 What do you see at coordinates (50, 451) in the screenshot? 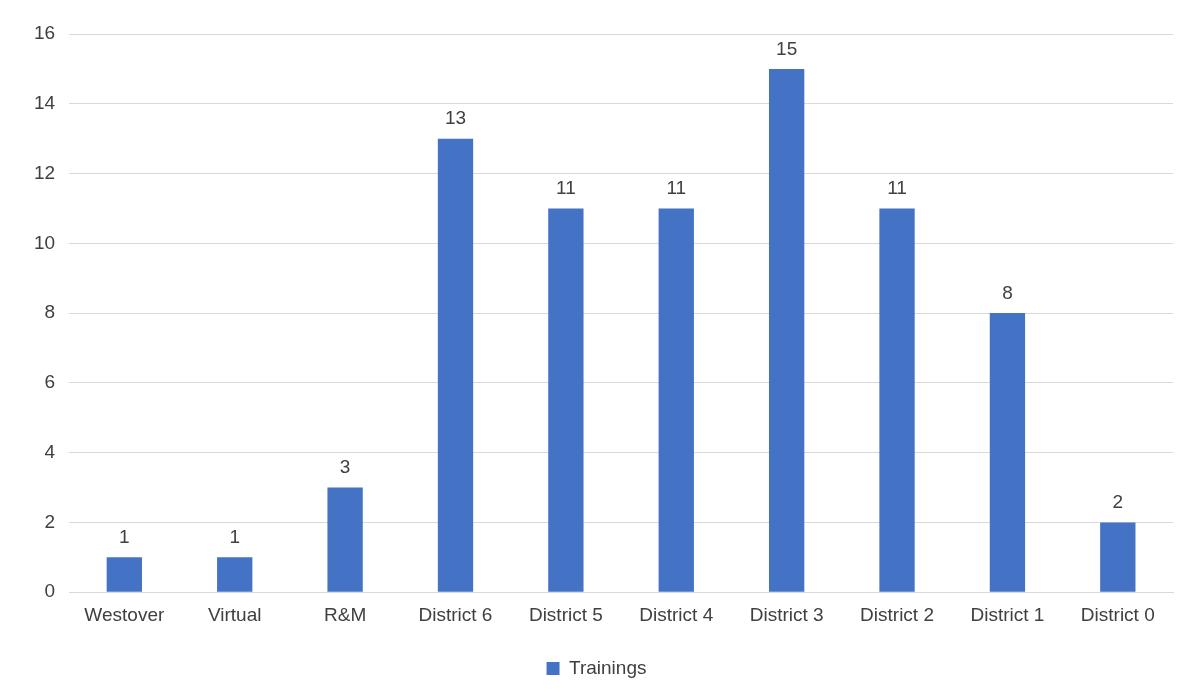
I see `y-tick-label: 4` at bounding box center [50, 451].